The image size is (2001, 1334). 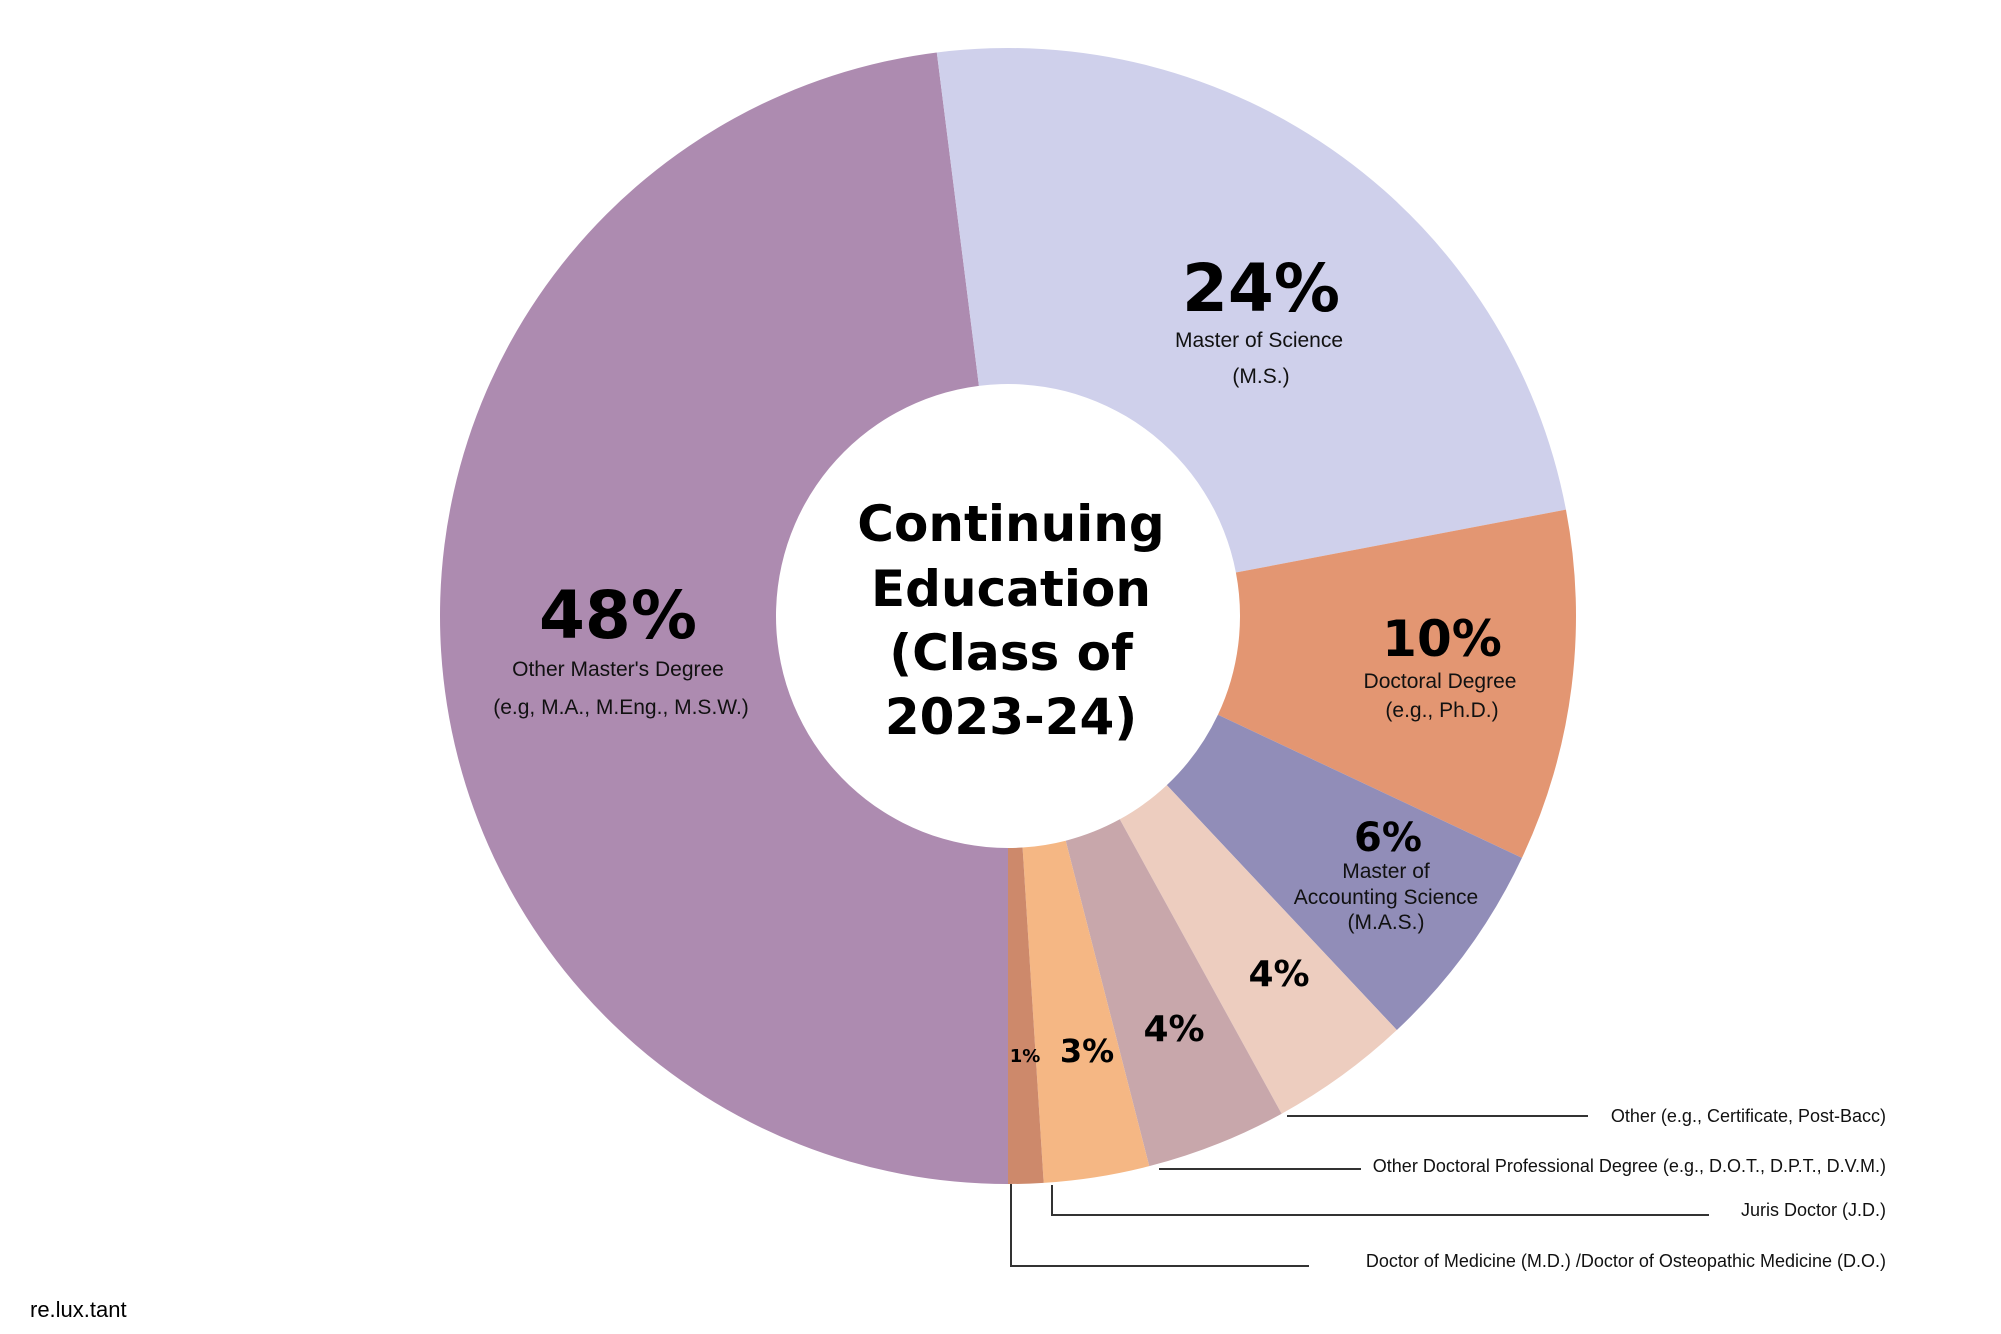 I want to click on center-title-line-4: 2023-24), so click(x=1011, y=717).